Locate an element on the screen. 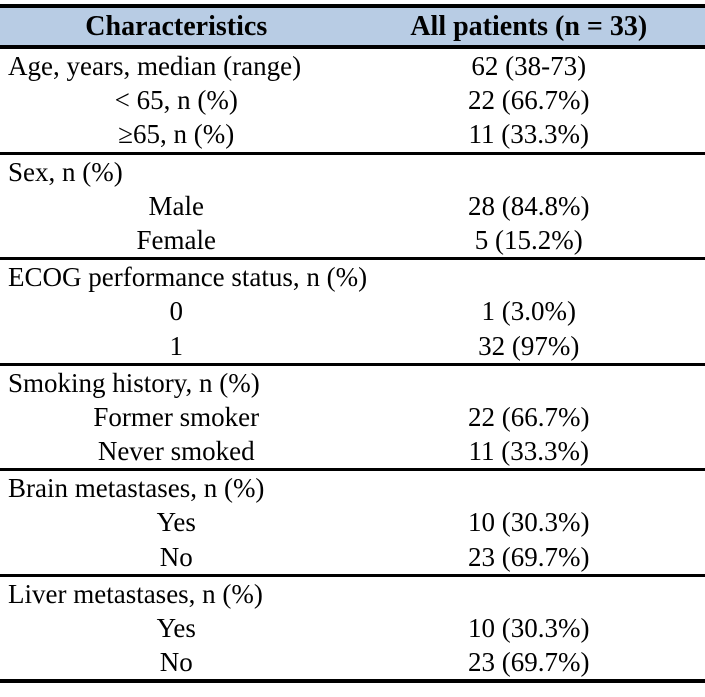 The height and width of the screenshot is (697, 705). table-row: ECOG performance status, n (%) is located at coordinates (352, 277).